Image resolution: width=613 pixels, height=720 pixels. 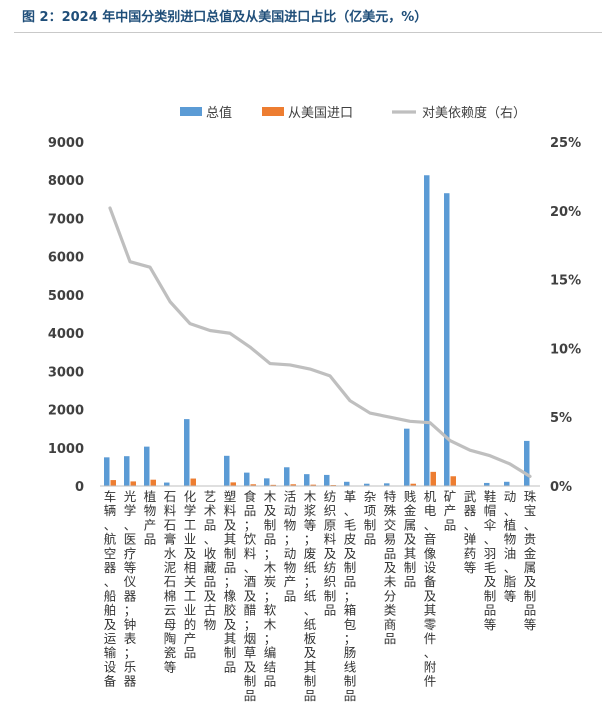 I want to click on x-category-label: 矿产品, so click(x=450, y=510).